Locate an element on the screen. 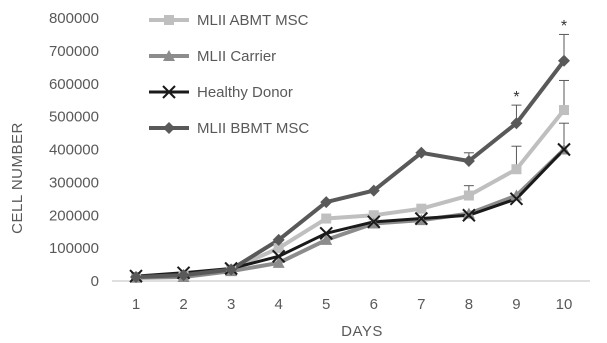  y-tick-label: 0 is located at coordinates (95, 281).